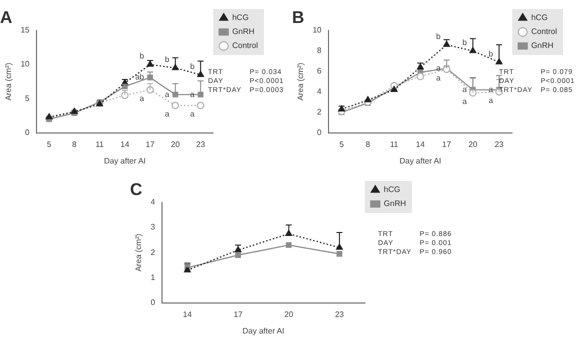 The image size is (585, 342). Describe the element at coordinates (136, 189) in the screenshot. I see `chart-title: C` at that location.